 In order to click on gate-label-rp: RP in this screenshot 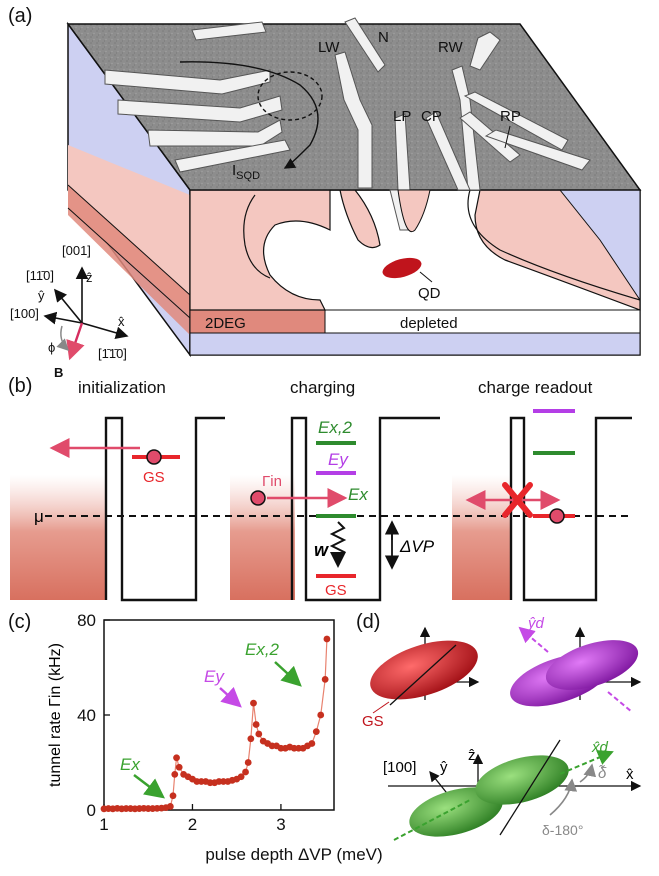, I will do `click(510, 116)`.